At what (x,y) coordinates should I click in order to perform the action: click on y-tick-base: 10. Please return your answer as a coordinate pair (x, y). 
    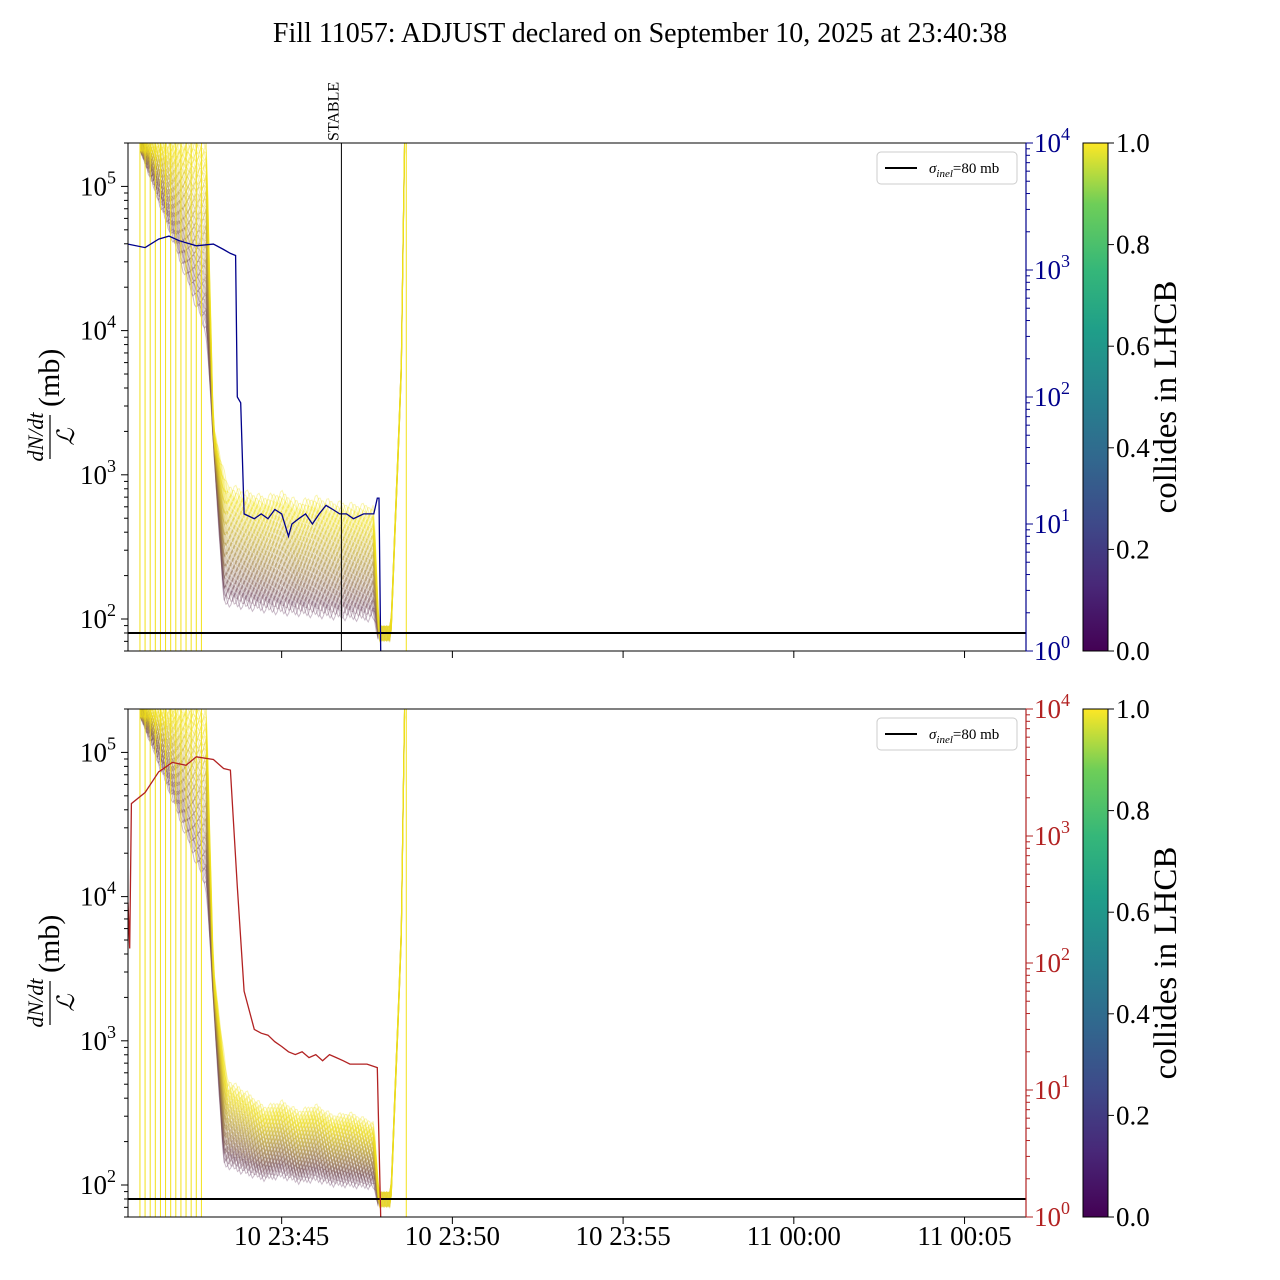
    Looking at the image, I should click on (93, 1185).